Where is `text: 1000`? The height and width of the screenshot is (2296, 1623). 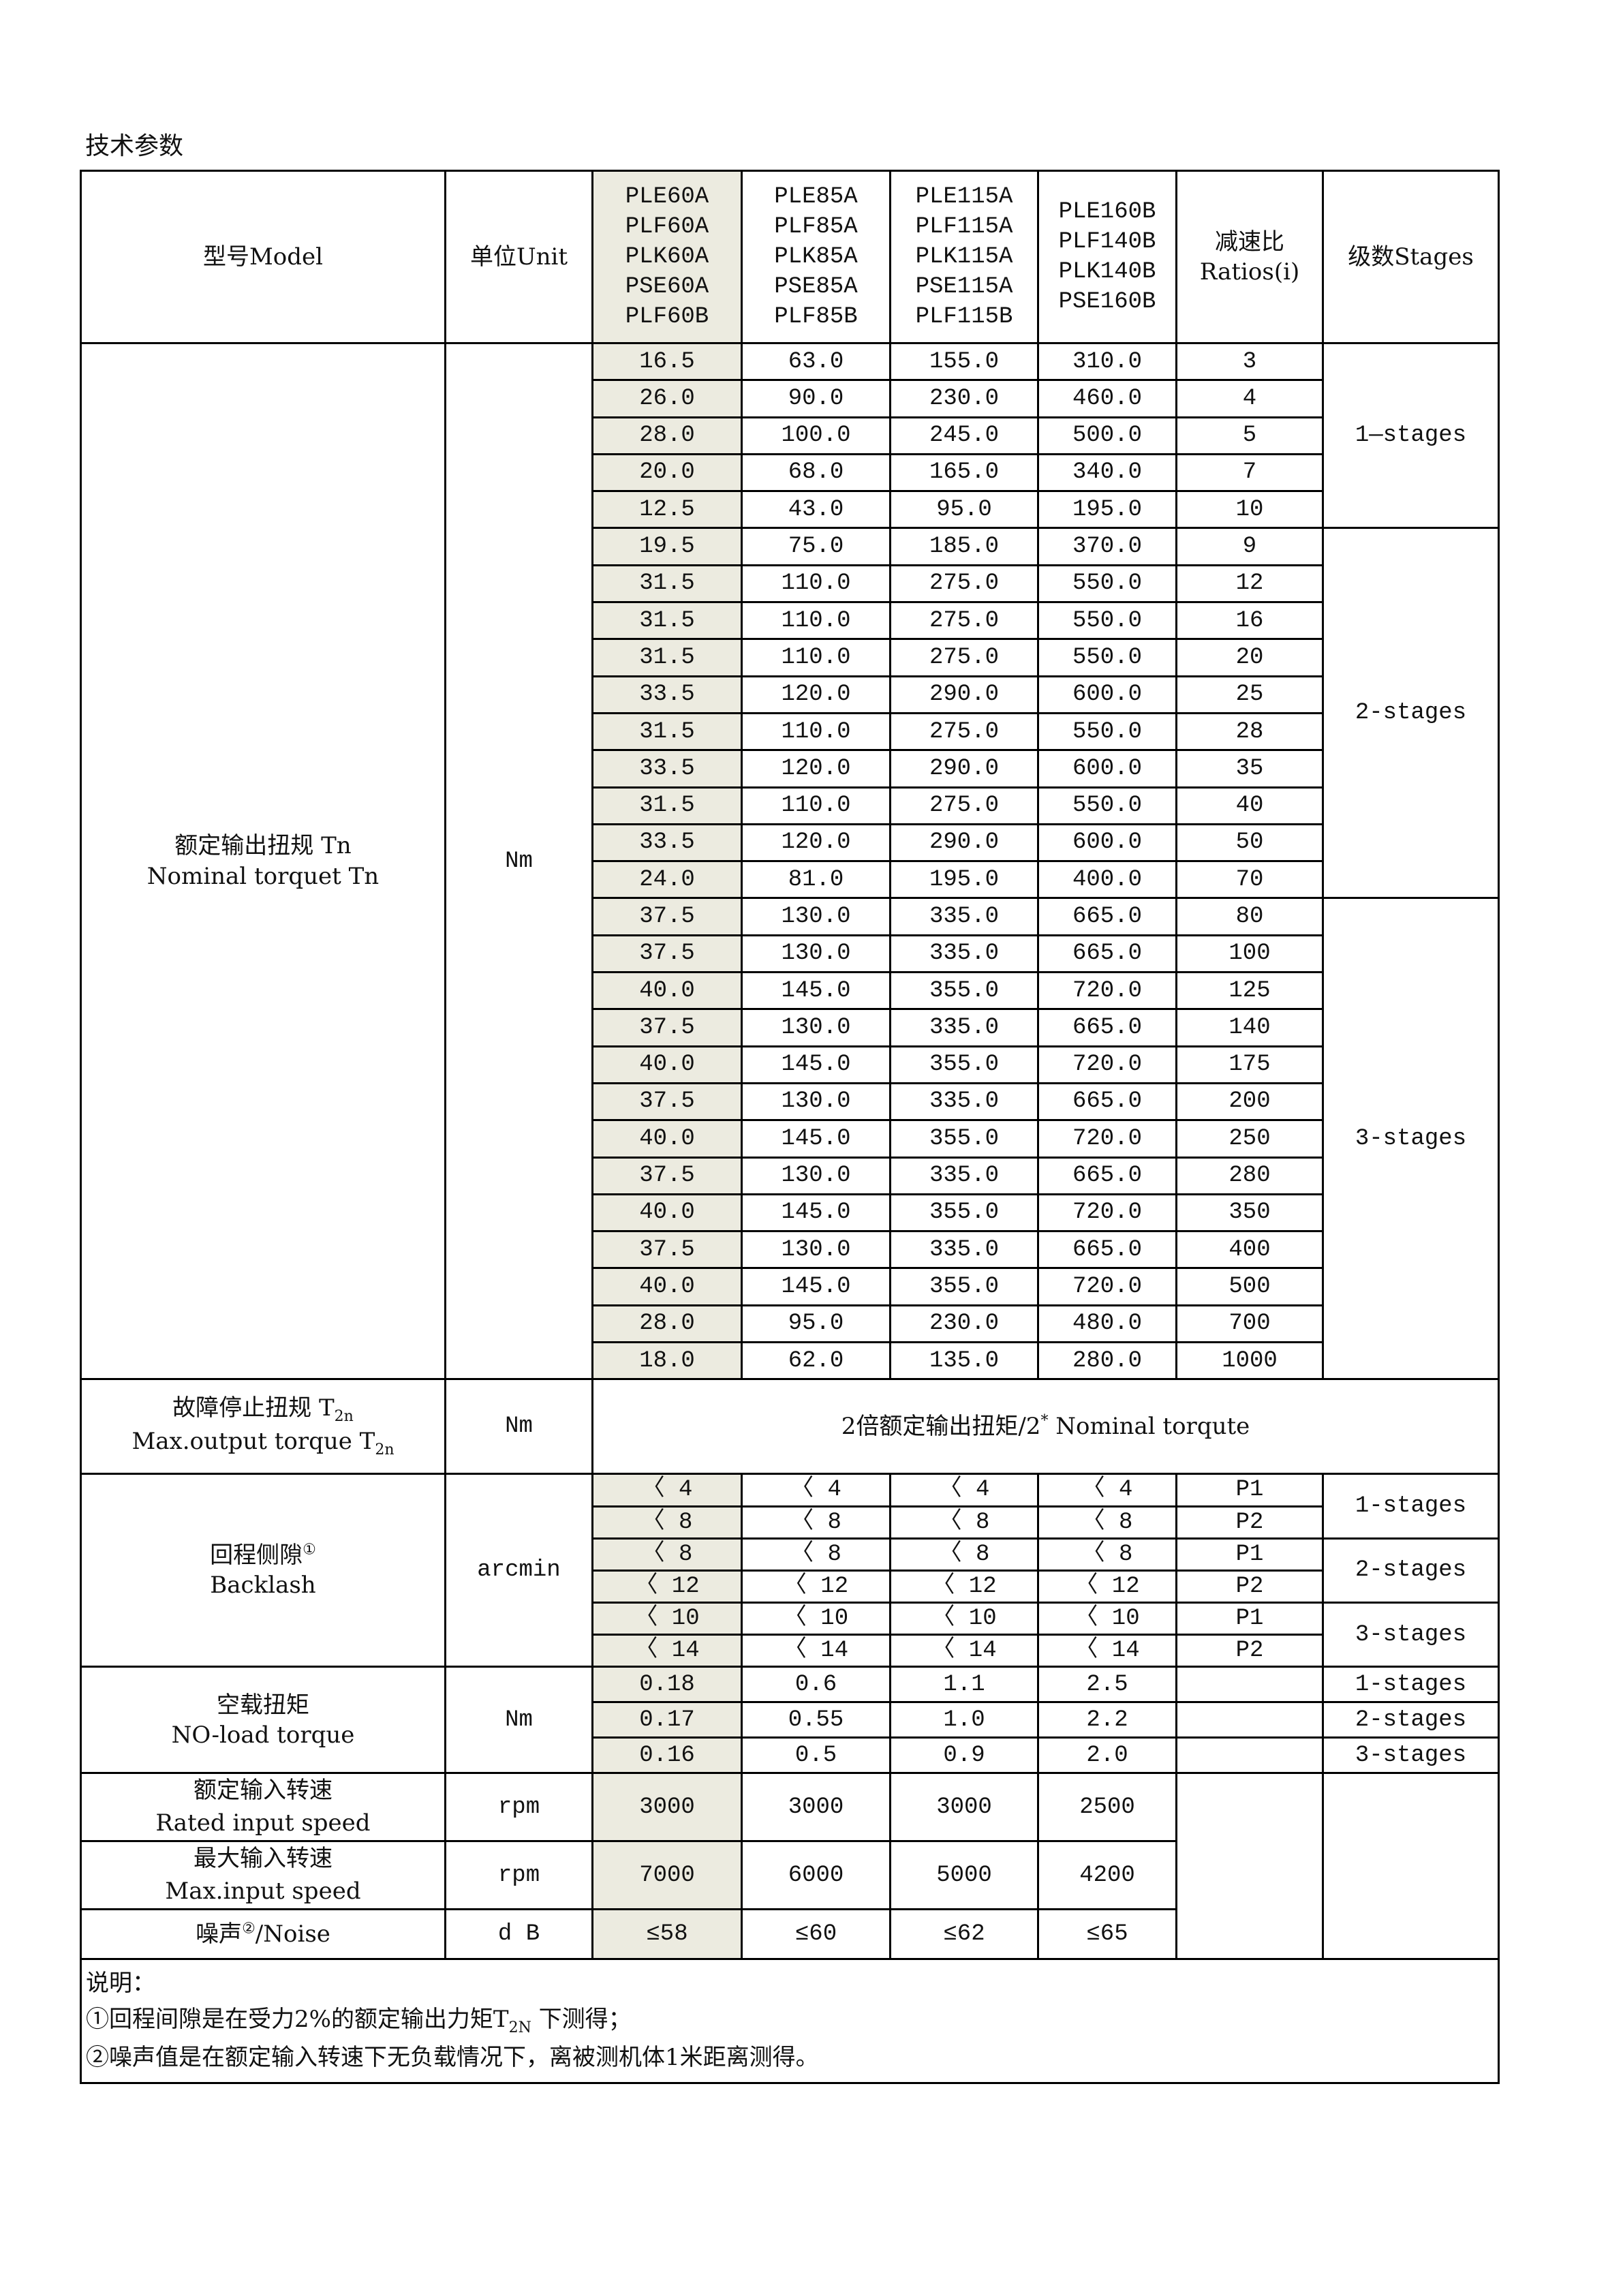 text: 1000 is located at coordinates (1250, 1361).